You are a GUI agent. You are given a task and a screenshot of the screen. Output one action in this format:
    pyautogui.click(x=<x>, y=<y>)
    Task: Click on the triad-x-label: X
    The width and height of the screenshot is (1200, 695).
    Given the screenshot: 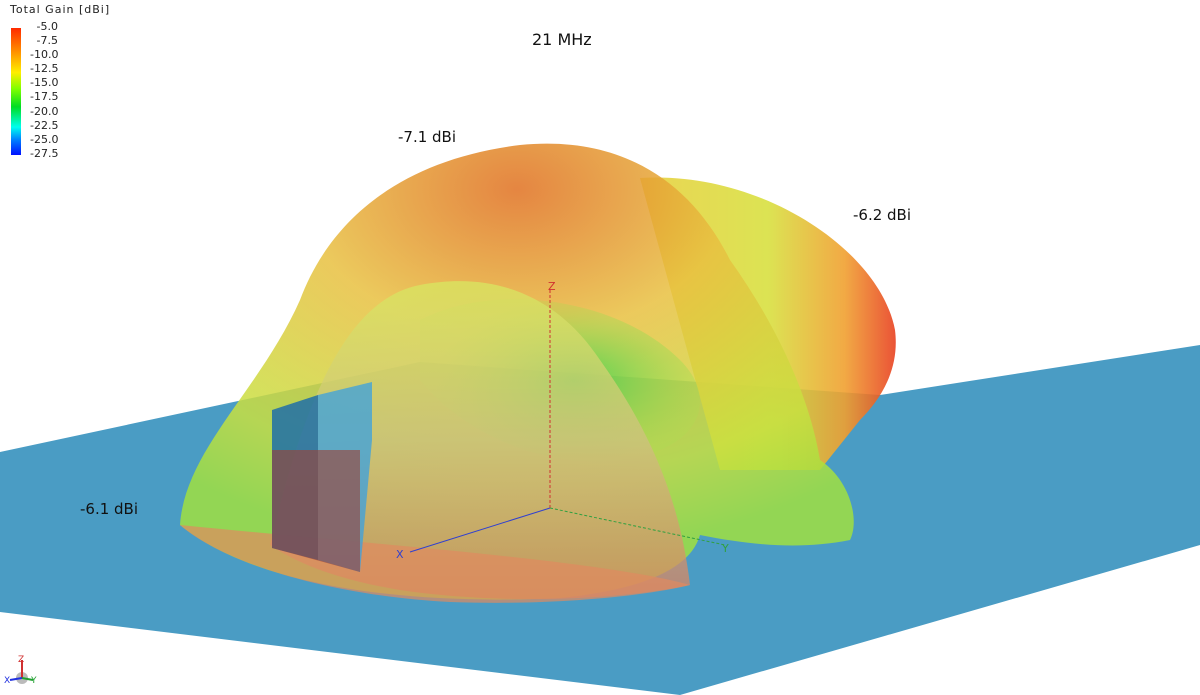 What is the action you would take?
    pyautogui.click(x=7, y=681)
    